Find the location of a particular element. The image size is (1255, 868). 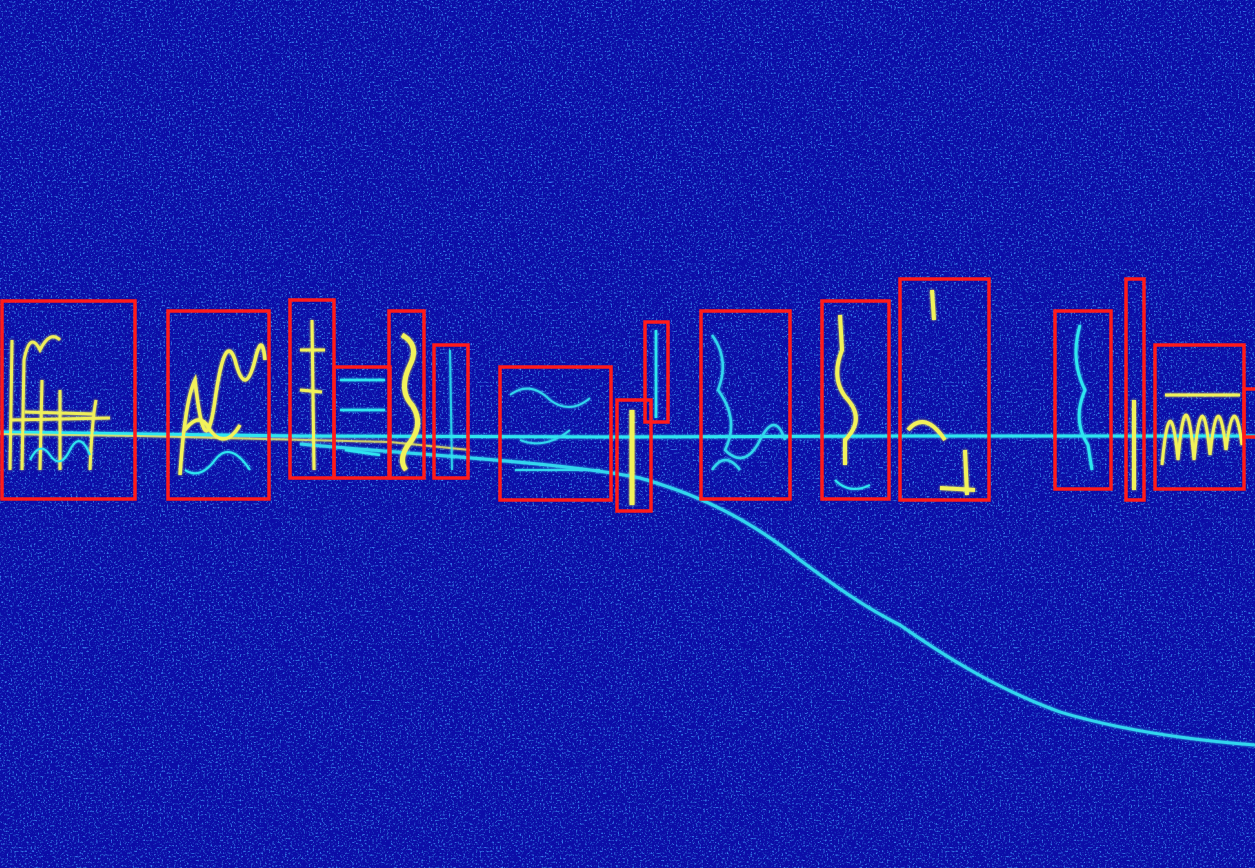

carrier-line is located at coordinates (627, 434).